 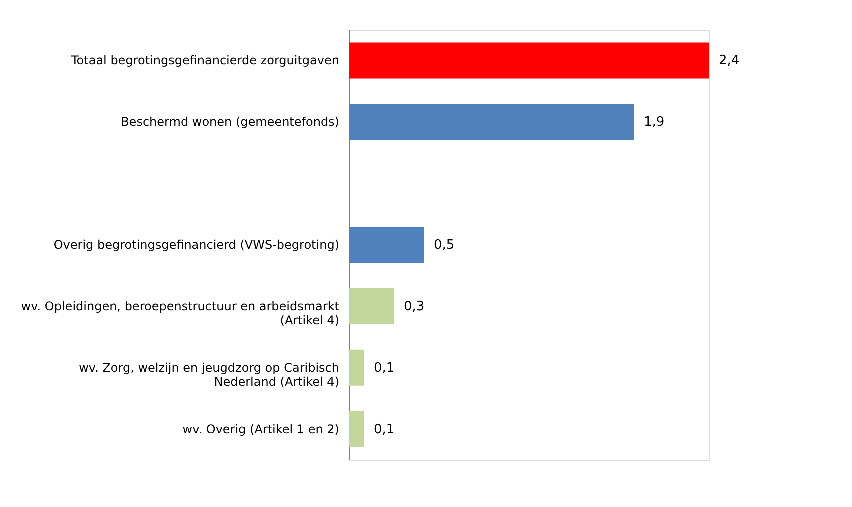 What do you see at coordinates (729, 61) in the screenshot?
I see `data-label: 2,4` at bounding box center [729, 61].